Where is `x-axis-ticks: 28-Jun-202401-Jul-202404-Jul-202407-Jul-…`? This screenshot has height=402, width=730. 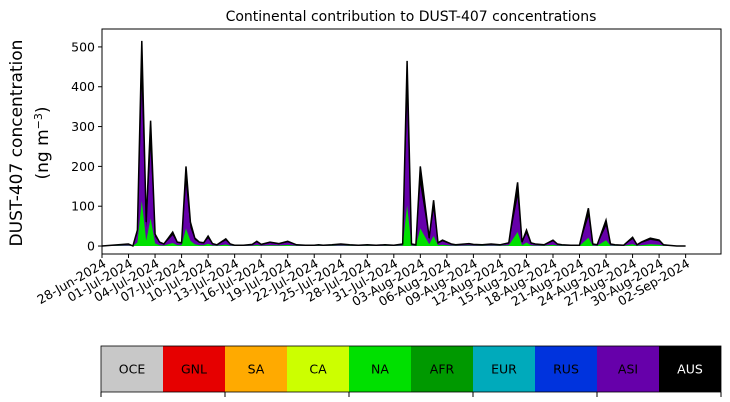 x-axis-ticks: 28-Jun-202401-Jul-202404-Jul-202407-Jul-… is located at coordinates (363, 281).